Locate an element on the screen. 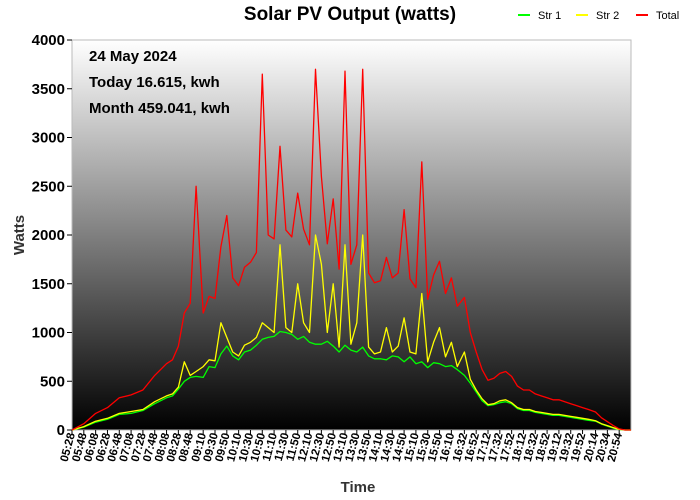 Image resolution: width=700 pixels, height=500 pixels. y-tick-label: 2000 is located at coordinates (48, 235).